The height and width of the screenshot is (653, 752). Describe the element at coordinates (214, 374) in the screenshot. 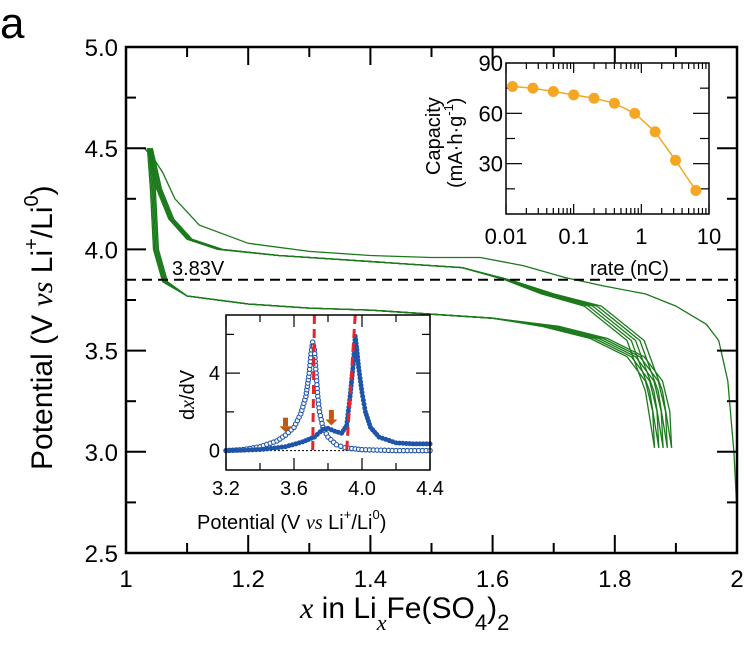

I see `dxdv-y-tick-label: 4` at that location.